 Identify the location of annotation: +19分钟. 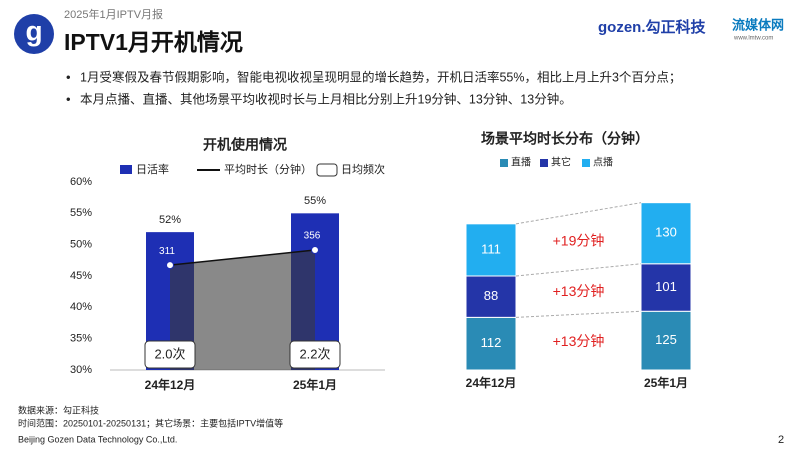
(579, 240).